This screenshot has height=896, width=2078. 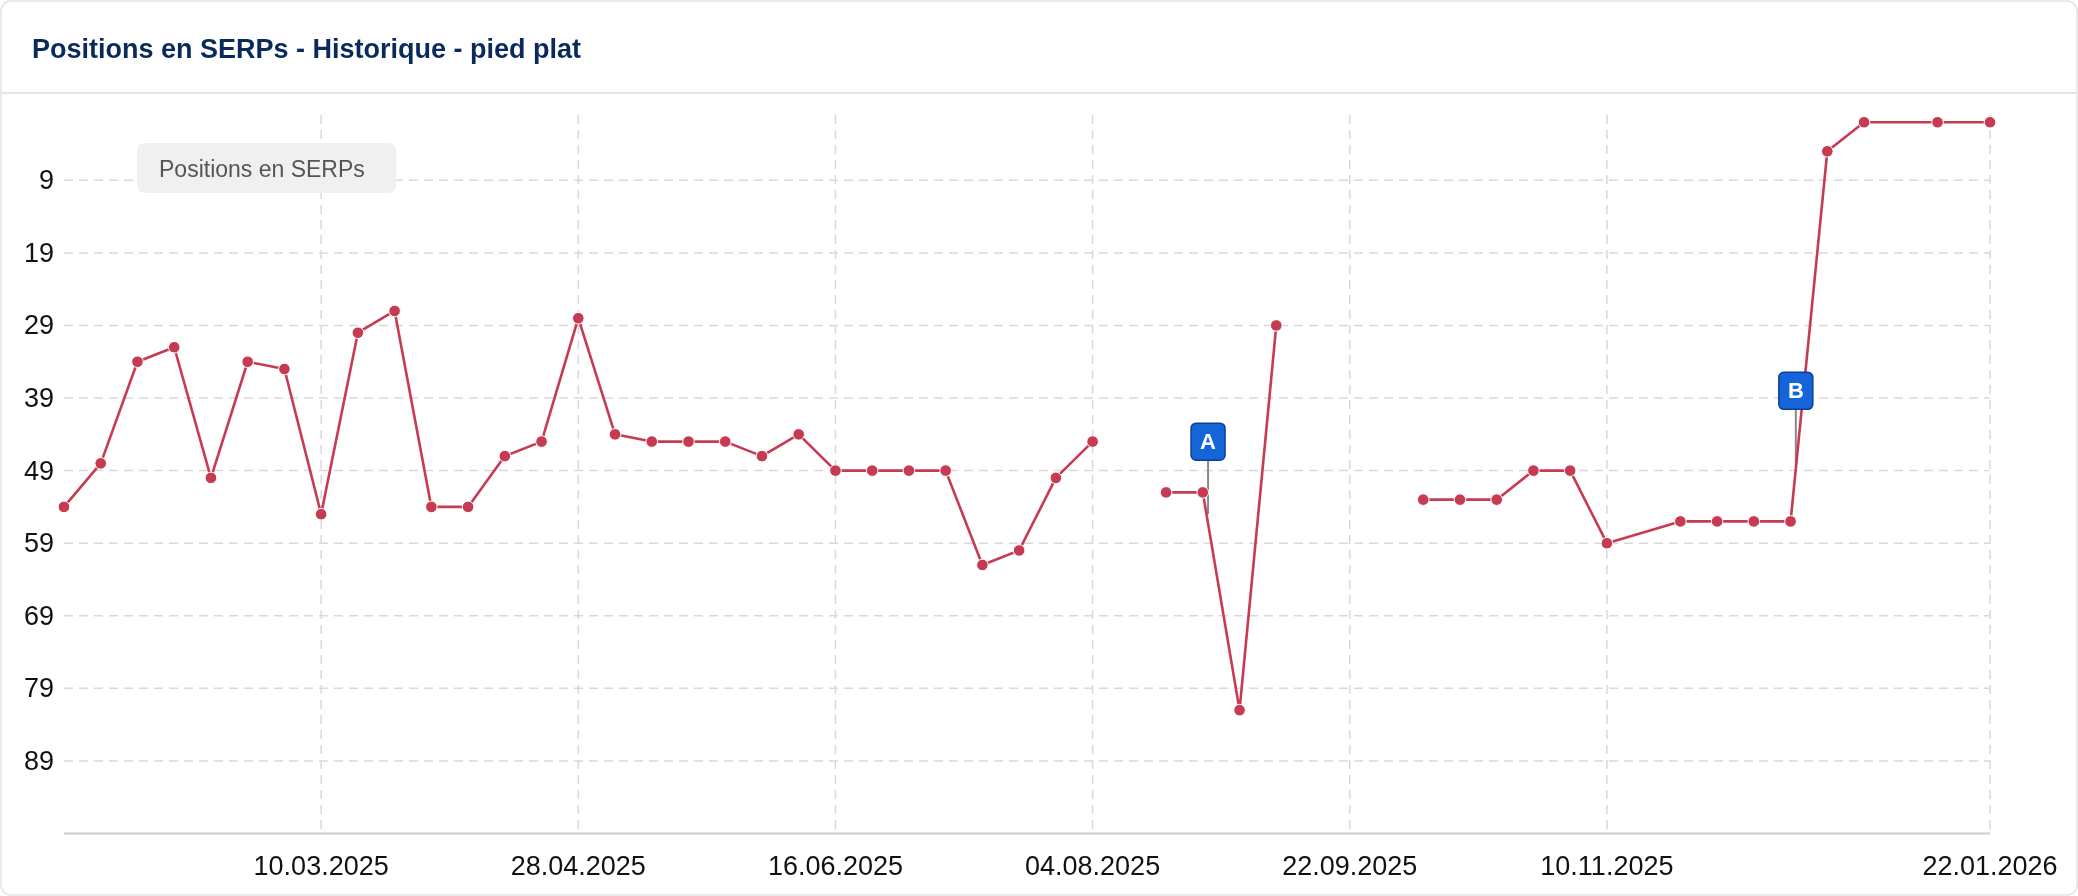 What do you see at coordinates (1607, 866) in the screenshot?
I see `x-tick-label: 10.11.2025` at bounding box center [1607, 866].